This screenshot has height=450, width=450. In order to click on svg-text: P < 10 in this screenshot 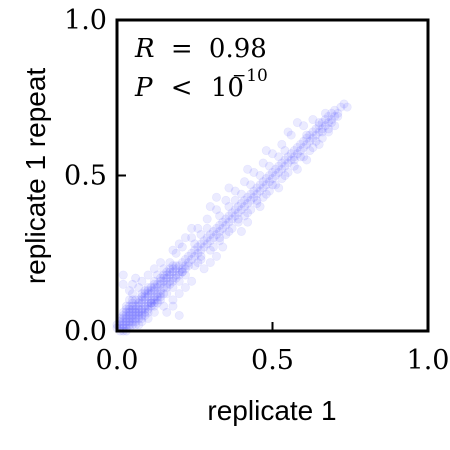, I will do `click(189, 88)`.